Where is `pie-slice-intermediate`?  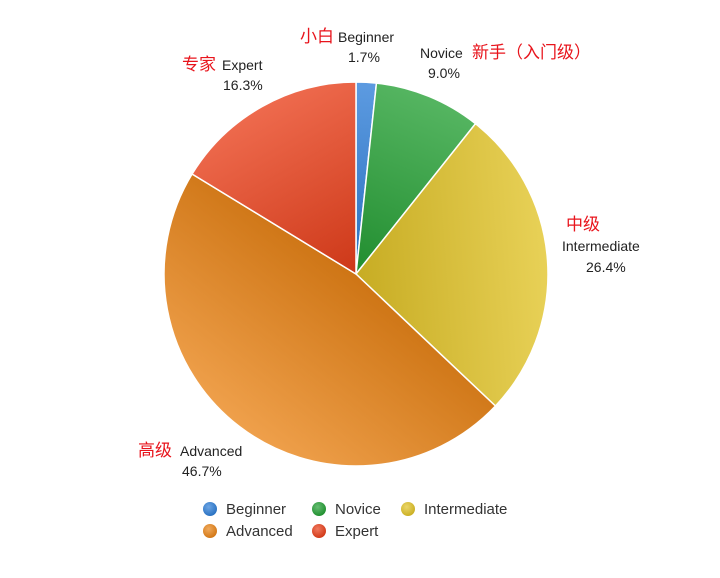 pie-slice-intermediate is located at coordinates (451, 265).